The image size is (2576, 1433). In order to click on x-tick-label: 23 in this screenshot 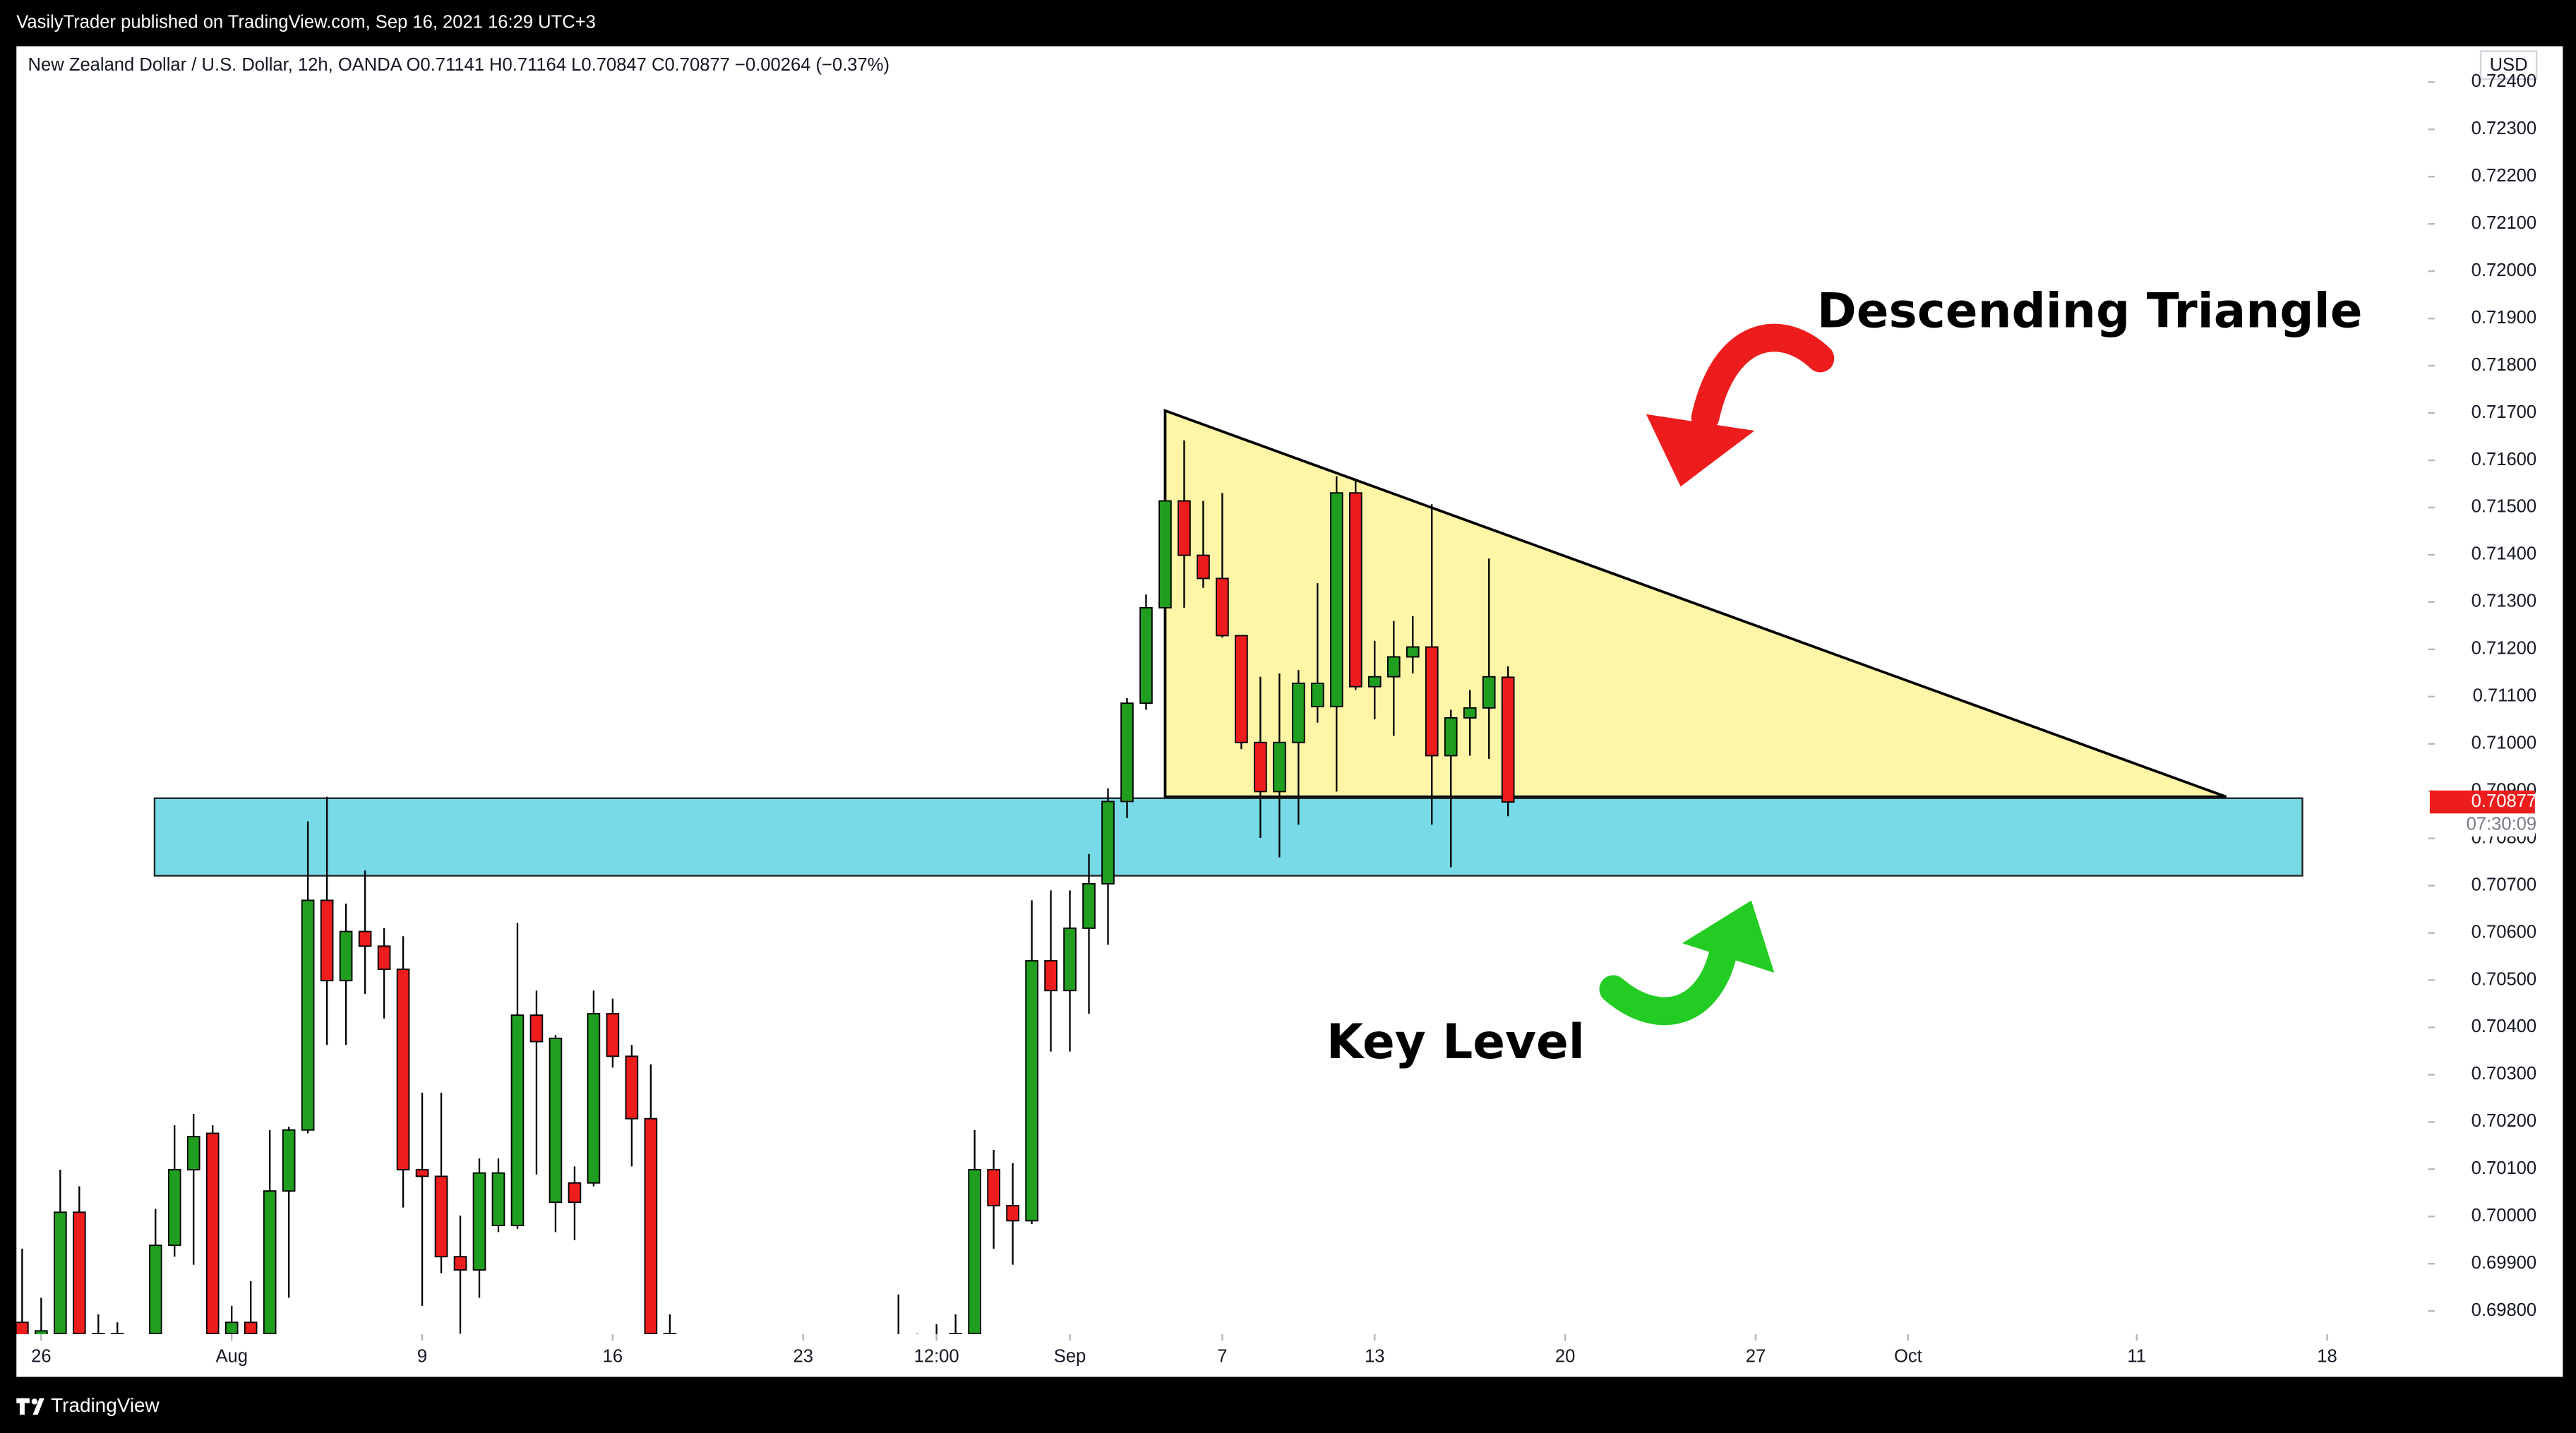, I will do `click(803, 1356)`.